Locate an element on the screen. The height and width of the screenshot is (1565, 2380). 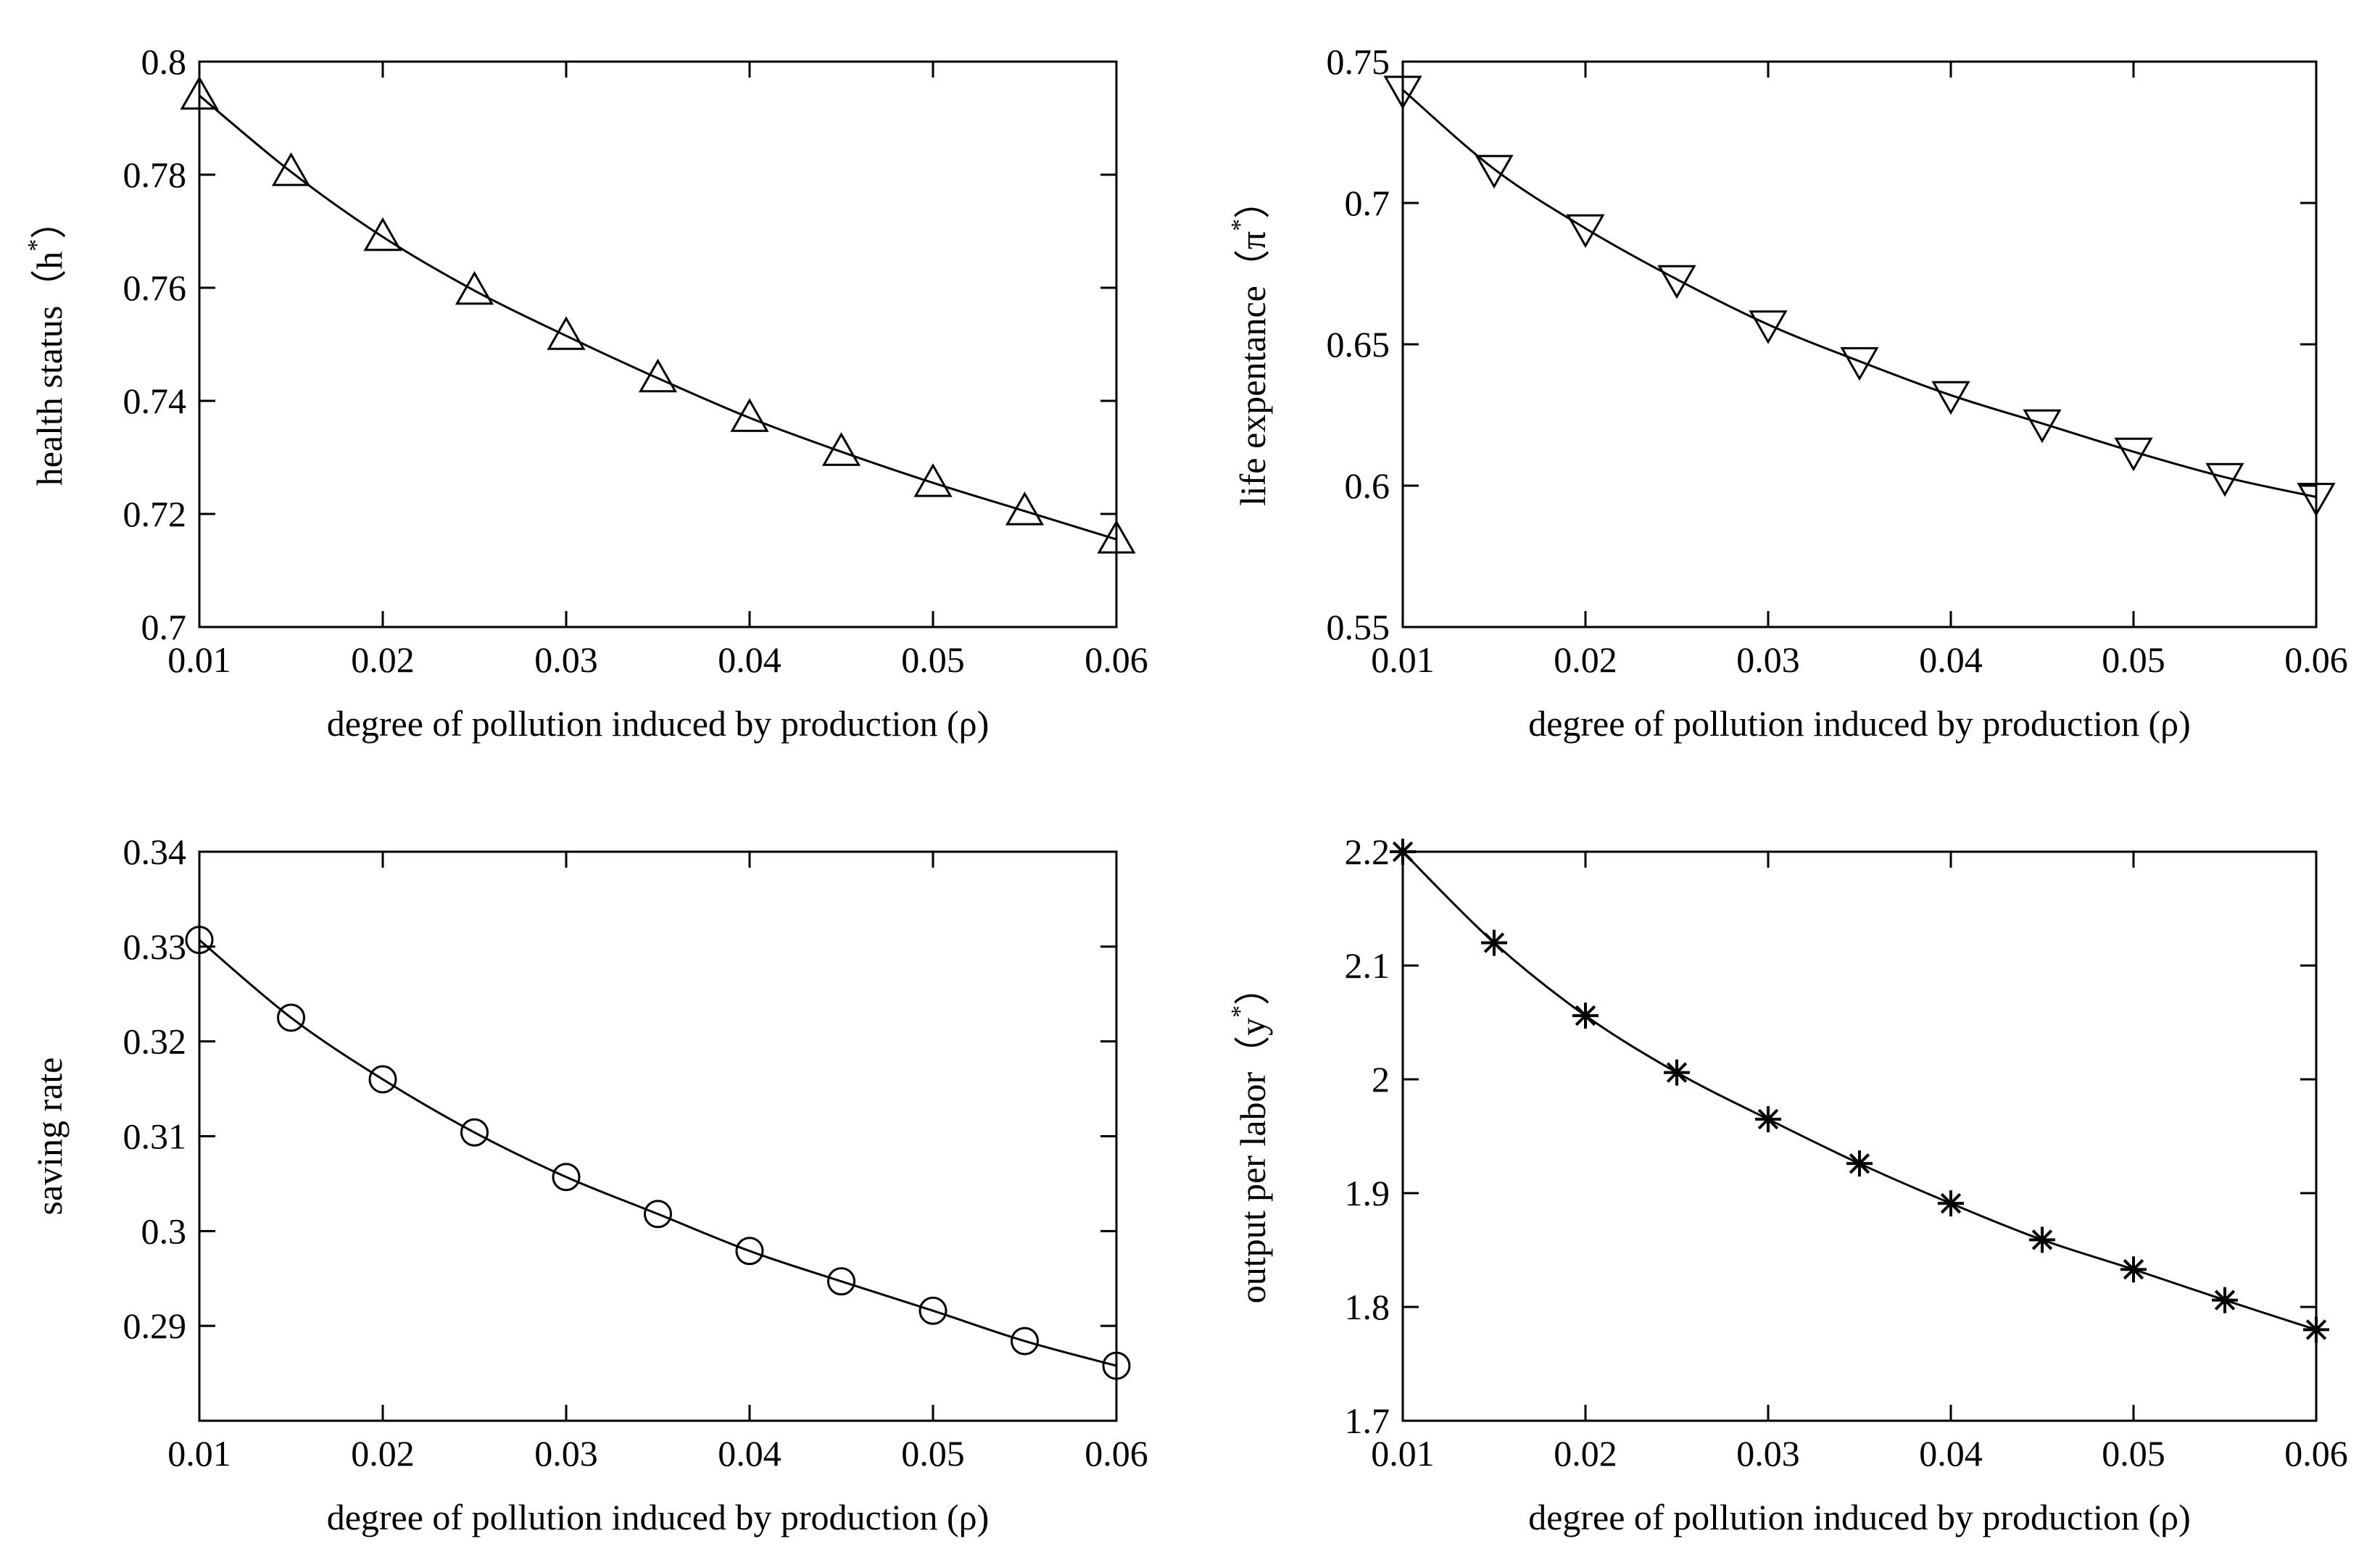
y-tick-label: 0.55 is located at coordinates (1358, 627).